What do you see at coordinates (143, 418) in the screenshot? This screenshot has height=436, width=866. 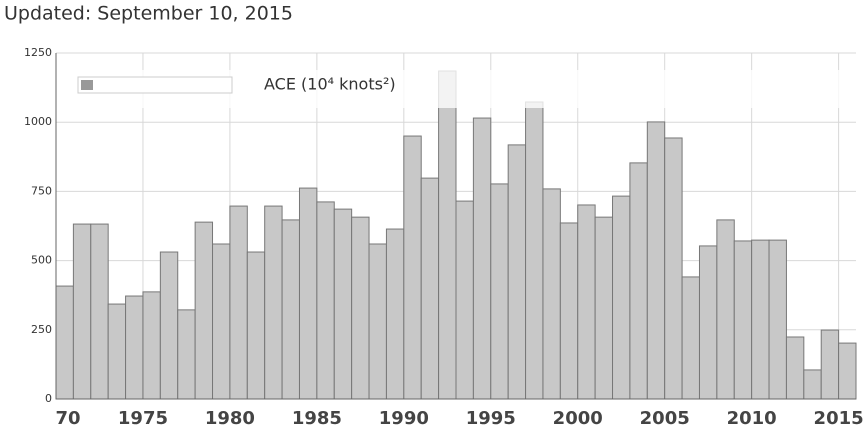 I see `x-tick-label: 1975` at bounding box center [143, 418].